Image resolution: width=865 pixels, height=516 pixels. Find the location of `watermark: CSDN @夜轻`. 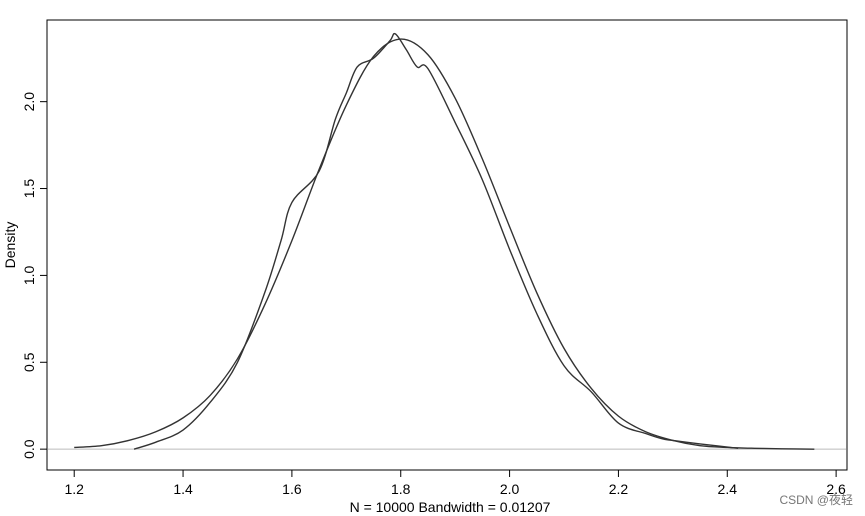

watermark: CSDN @夜轻 is located at coordinates (816, 500).